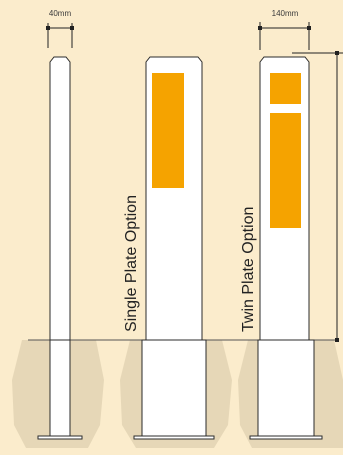 The width and height of the screenshot is (343, 455). Describe the element at coordinates (60, 388) in the screenshot. I see `narrow-post-below-ground` at that location.